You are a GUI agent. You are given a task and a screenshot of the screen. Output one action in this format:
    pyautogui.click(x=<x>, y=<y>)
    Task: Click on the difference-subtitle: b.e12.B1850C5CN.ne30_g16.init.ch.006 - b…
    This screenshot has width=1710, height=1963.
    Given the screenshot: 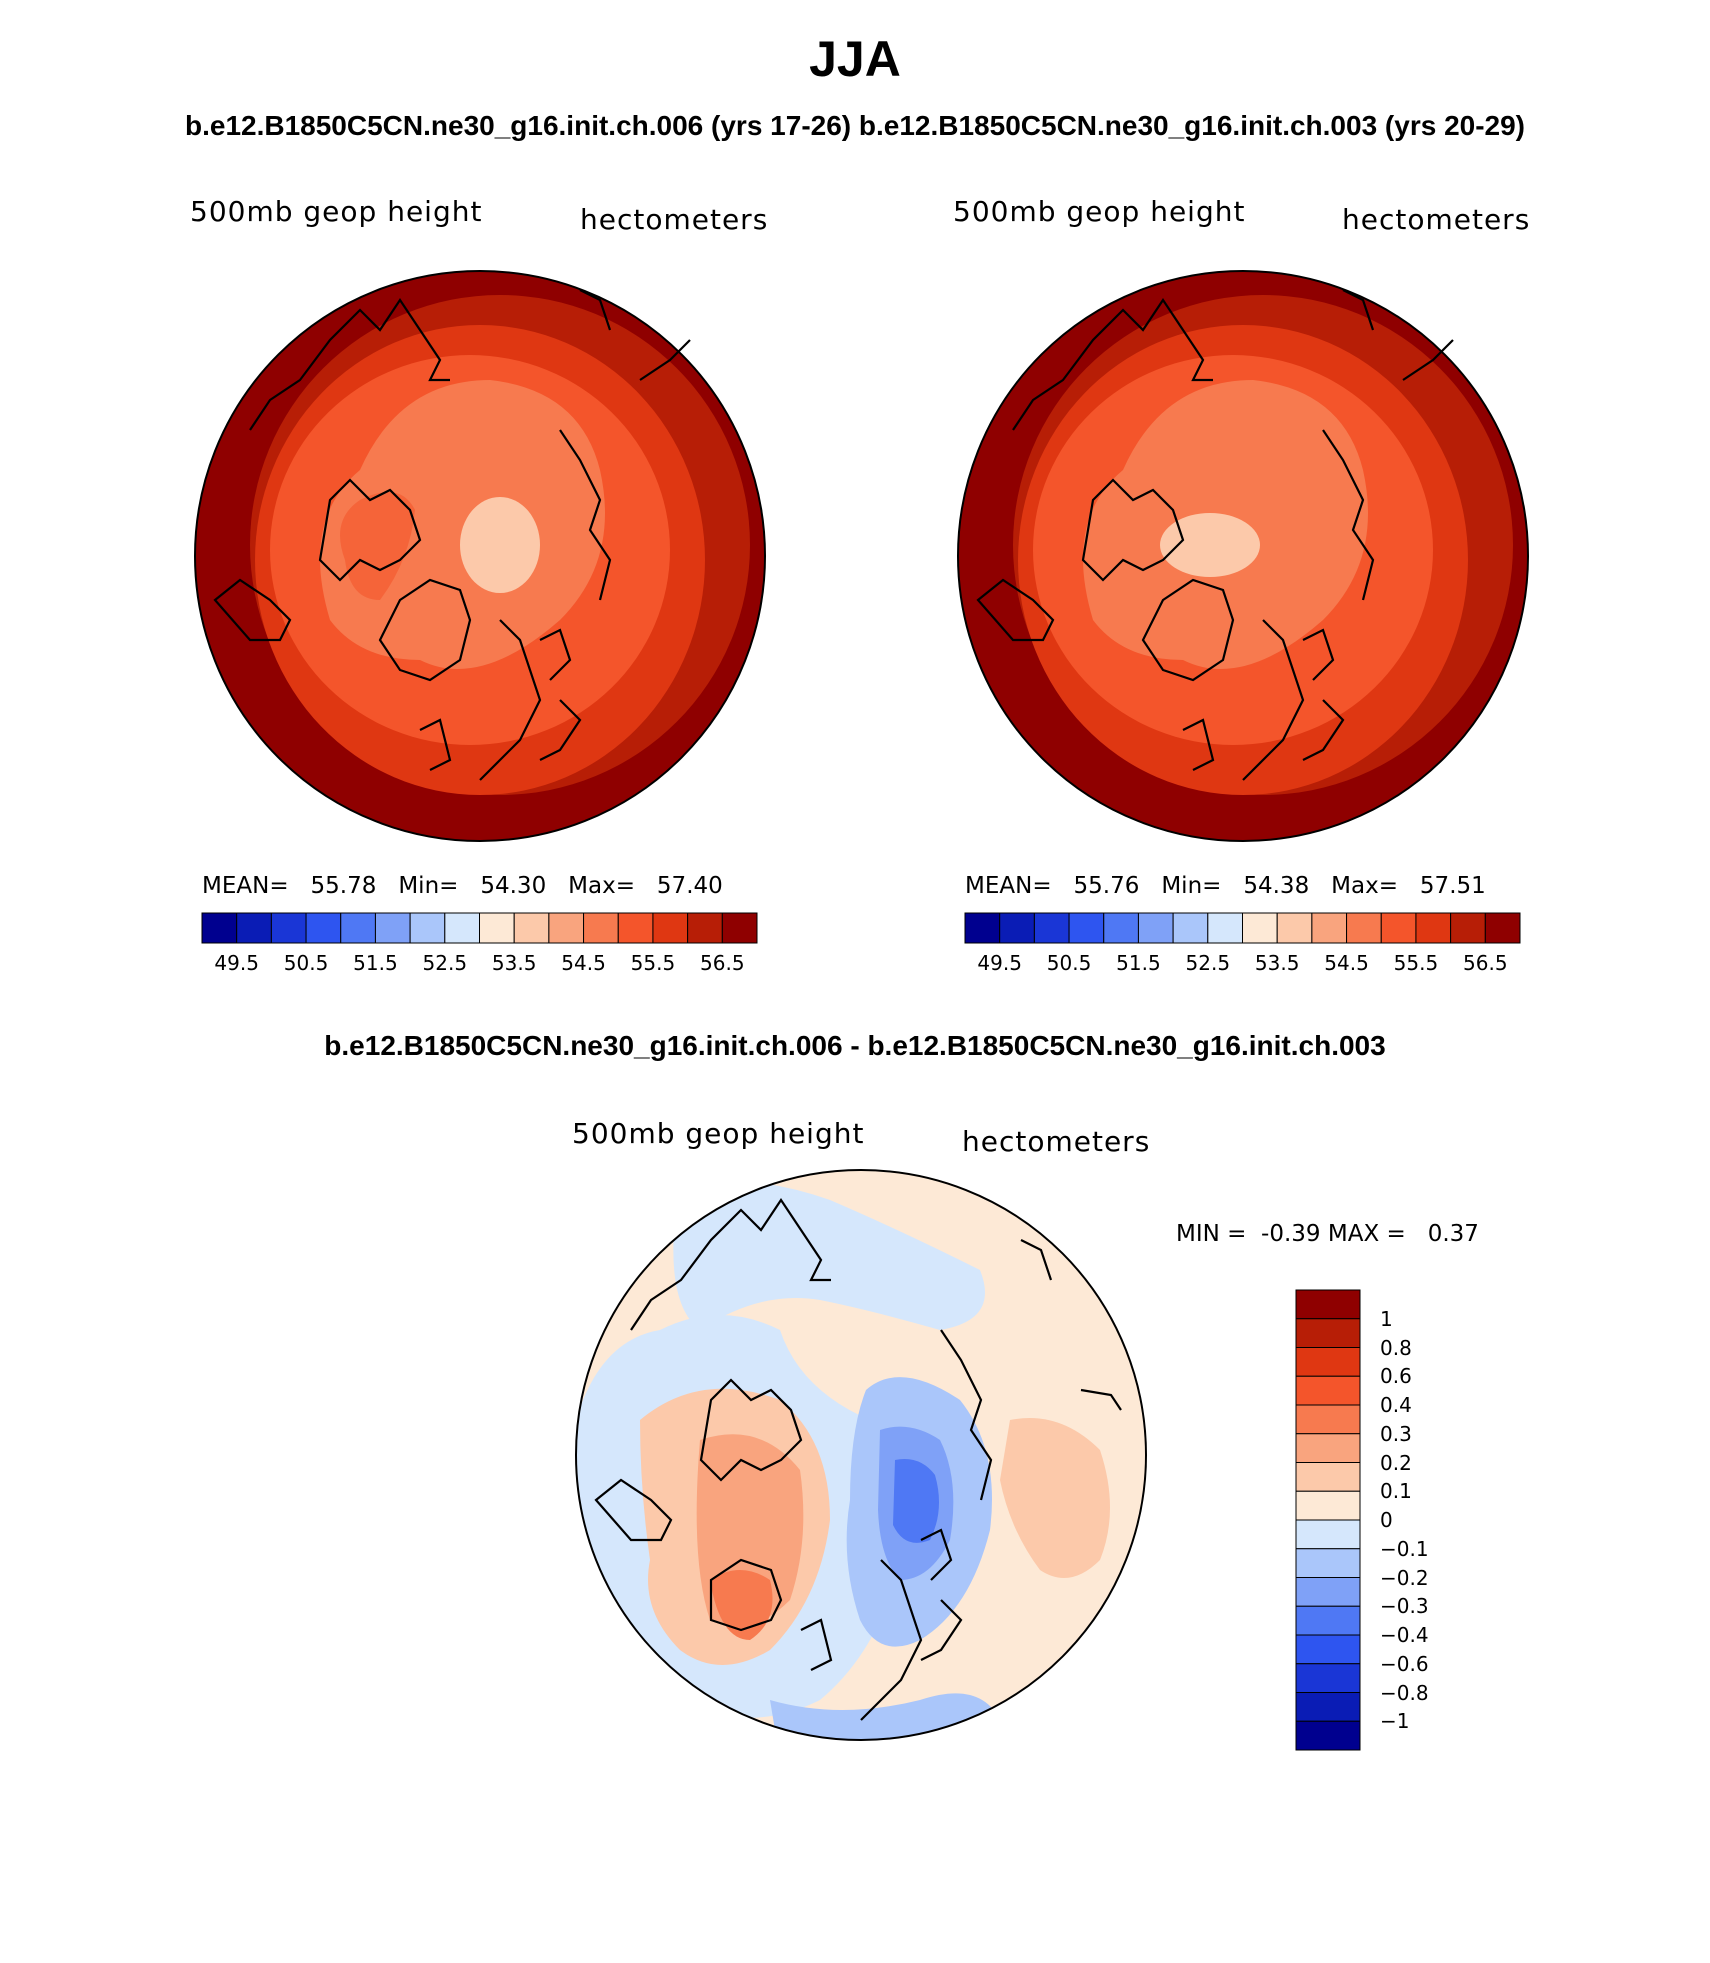 What is the action you would take?
    pyautogui.click(x=855, y=1045)
    